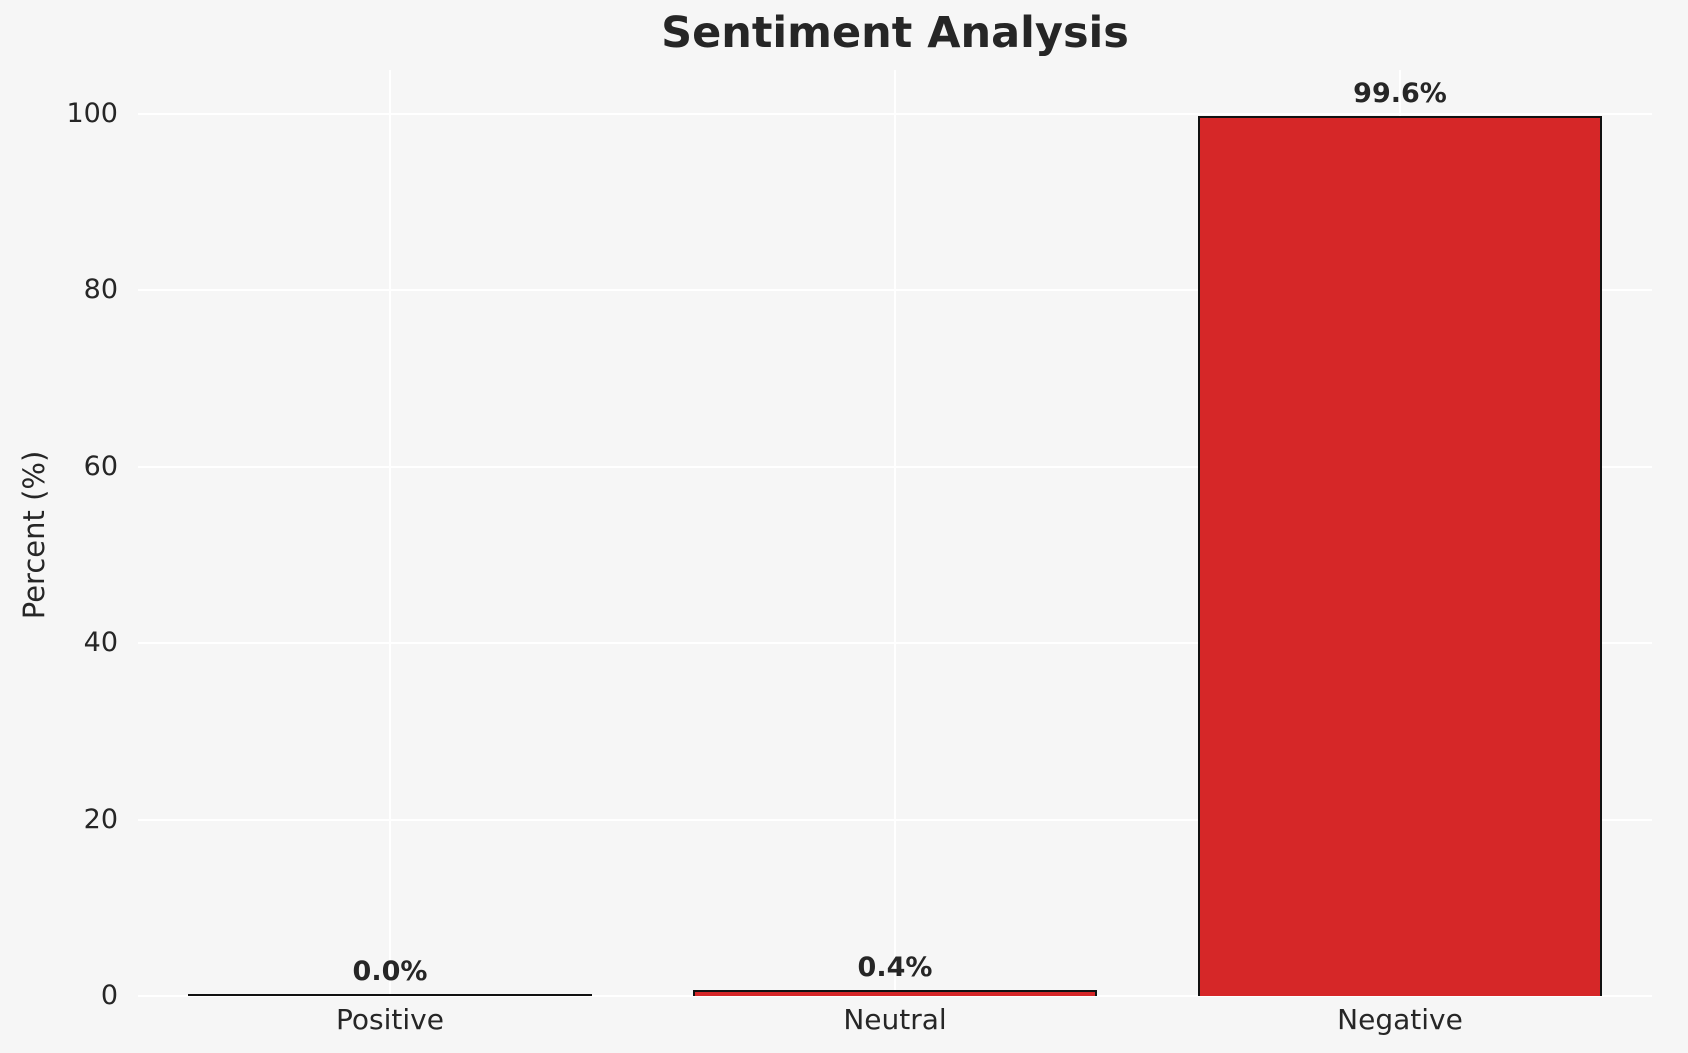  What do you see at coordinates (390, 533) in the screenshot?
I see `gridline-x-positive` at bounding box center [390, 533].